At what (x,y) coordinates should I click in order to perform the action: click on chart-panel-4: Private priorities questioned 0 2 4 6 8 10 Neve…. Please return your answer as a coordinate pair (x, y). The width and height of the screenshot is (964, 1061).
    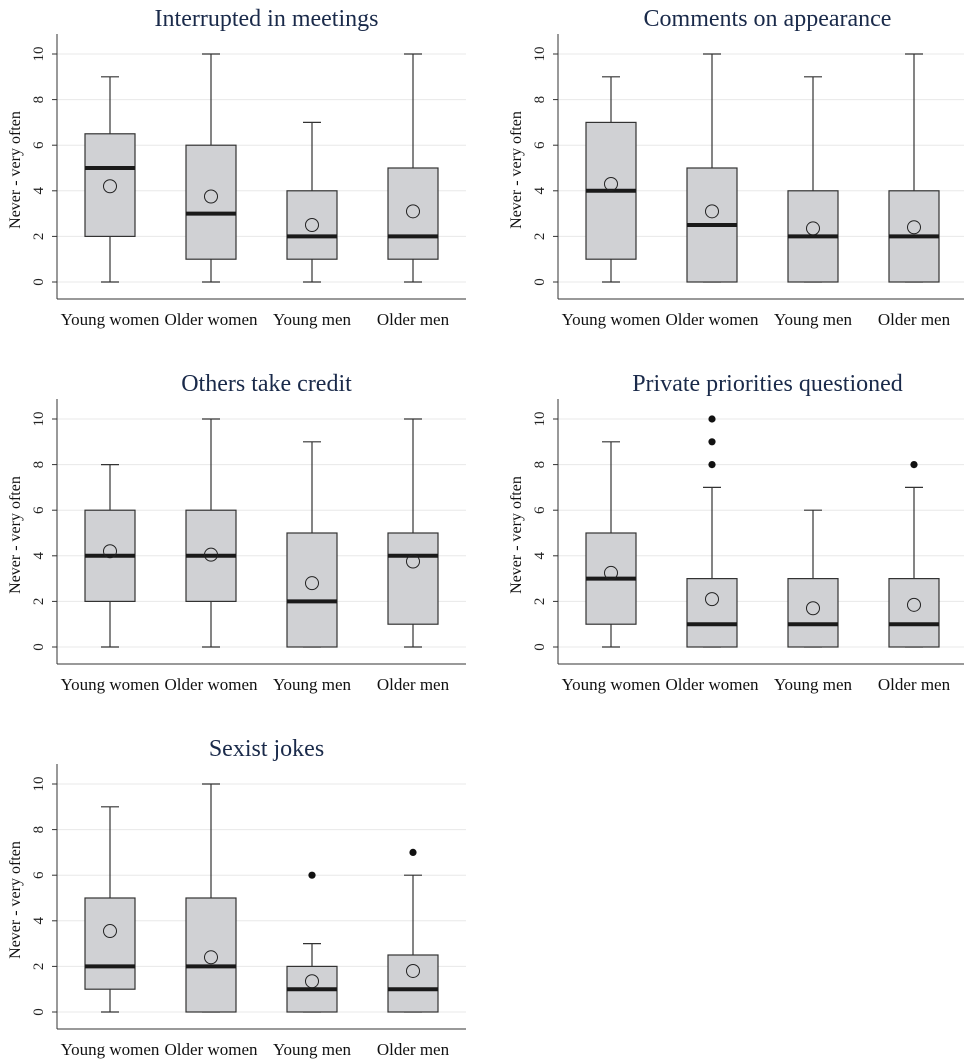
    Looking at the image, I should click on (736, 532).